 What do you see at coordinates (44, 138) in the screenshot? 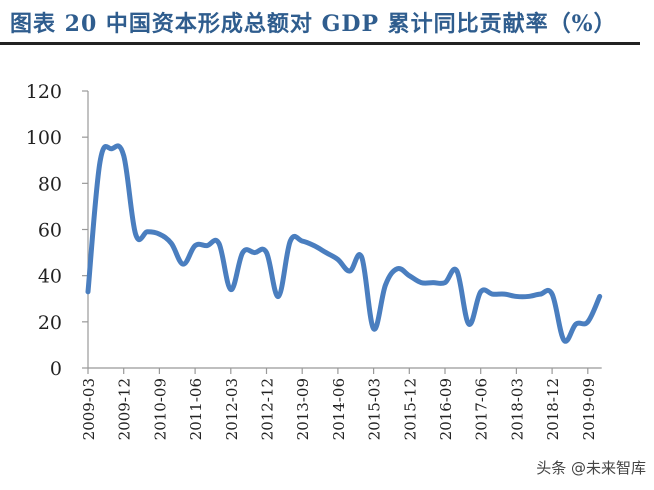
I see `y-tick-label: 100` at bounding box center [44, 138].